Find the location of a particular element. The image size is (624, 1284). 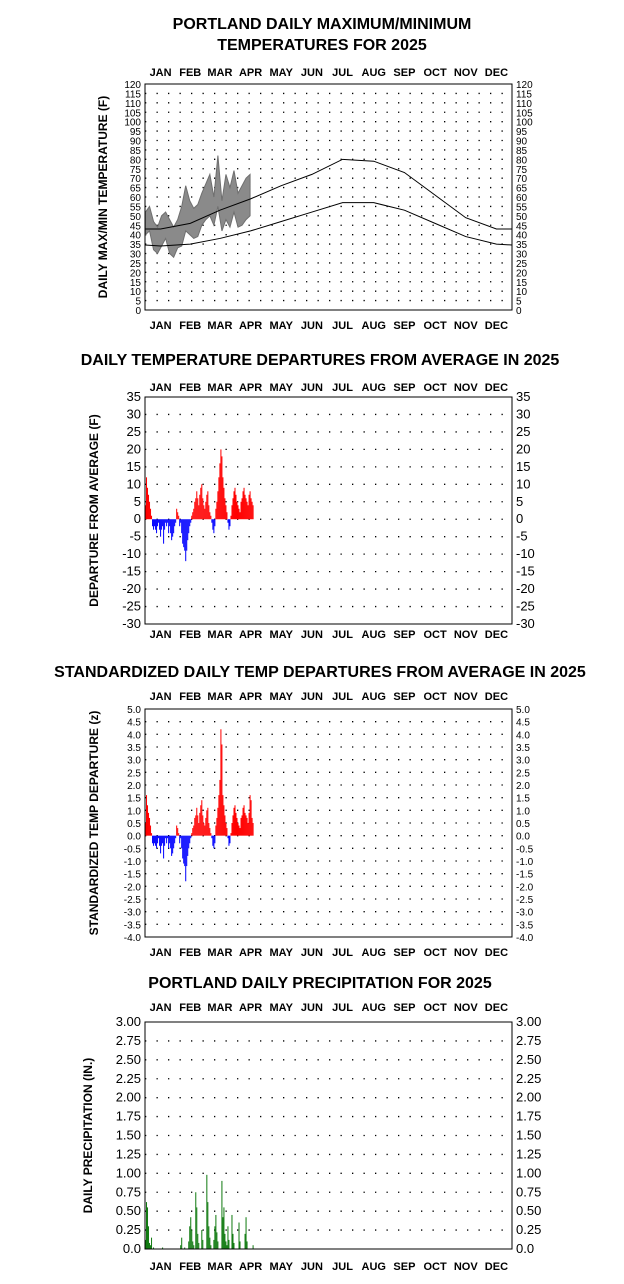

month-label-top: NOV is located at coordinates (466, 697).